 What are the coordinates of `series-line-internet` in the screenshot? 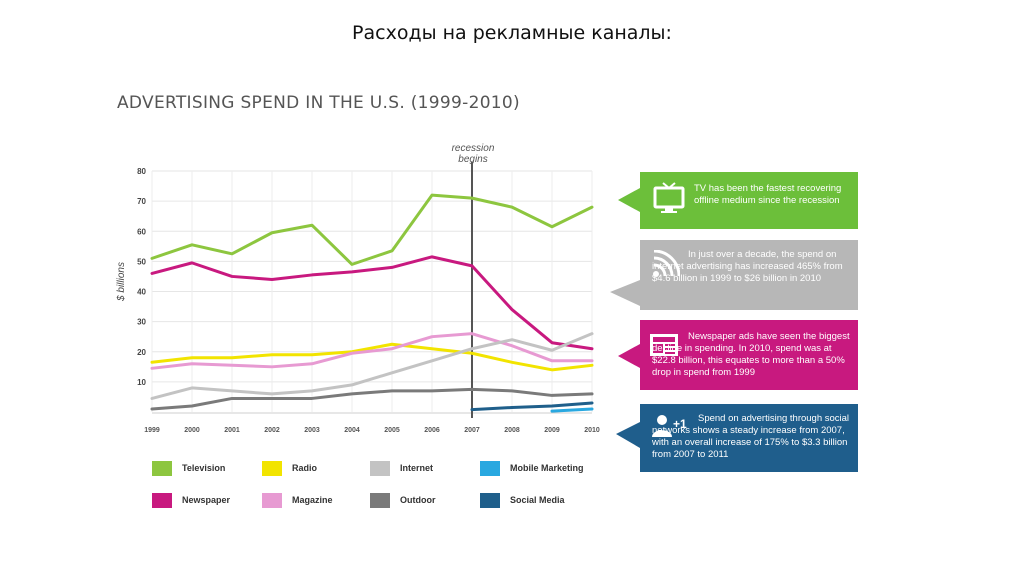 It's located at (372, 366).